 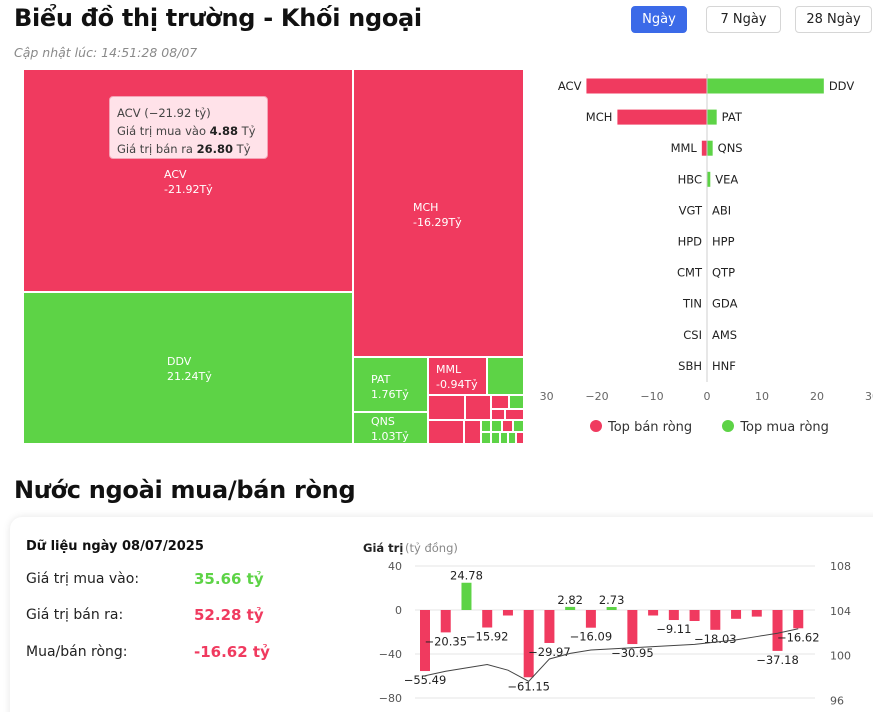 I want to click on bar-data-label: −20.35, so click(x=445, y=641).